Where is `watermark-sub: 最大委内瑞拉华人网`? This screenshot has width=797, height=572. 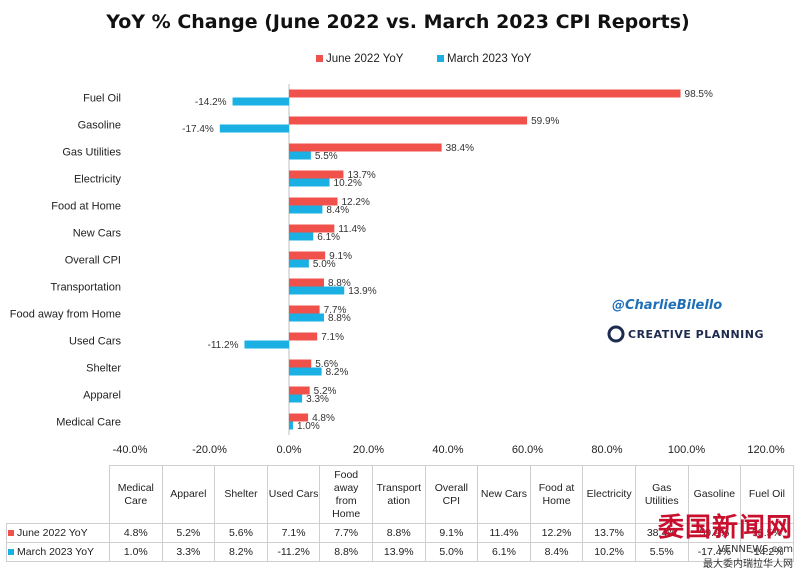 watermark-sub: 最大委内瑞拉华人网 is located at coordinates (748, 564).